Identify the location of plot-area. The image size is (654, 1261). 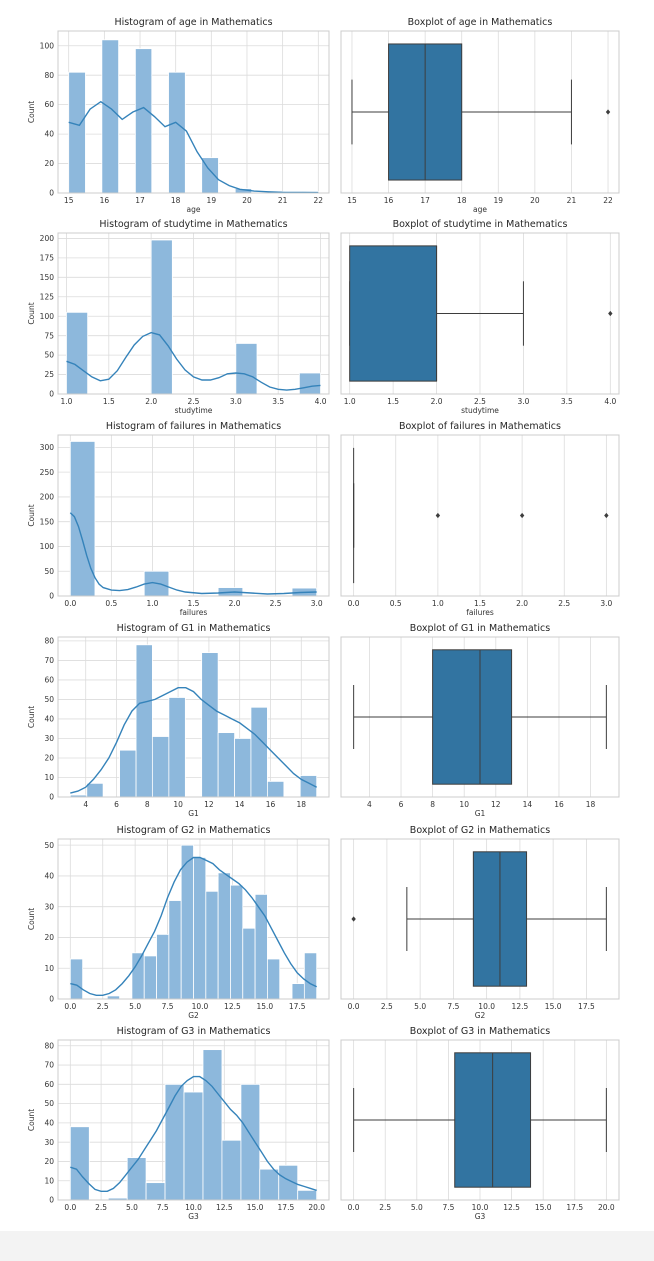
(193, 112).